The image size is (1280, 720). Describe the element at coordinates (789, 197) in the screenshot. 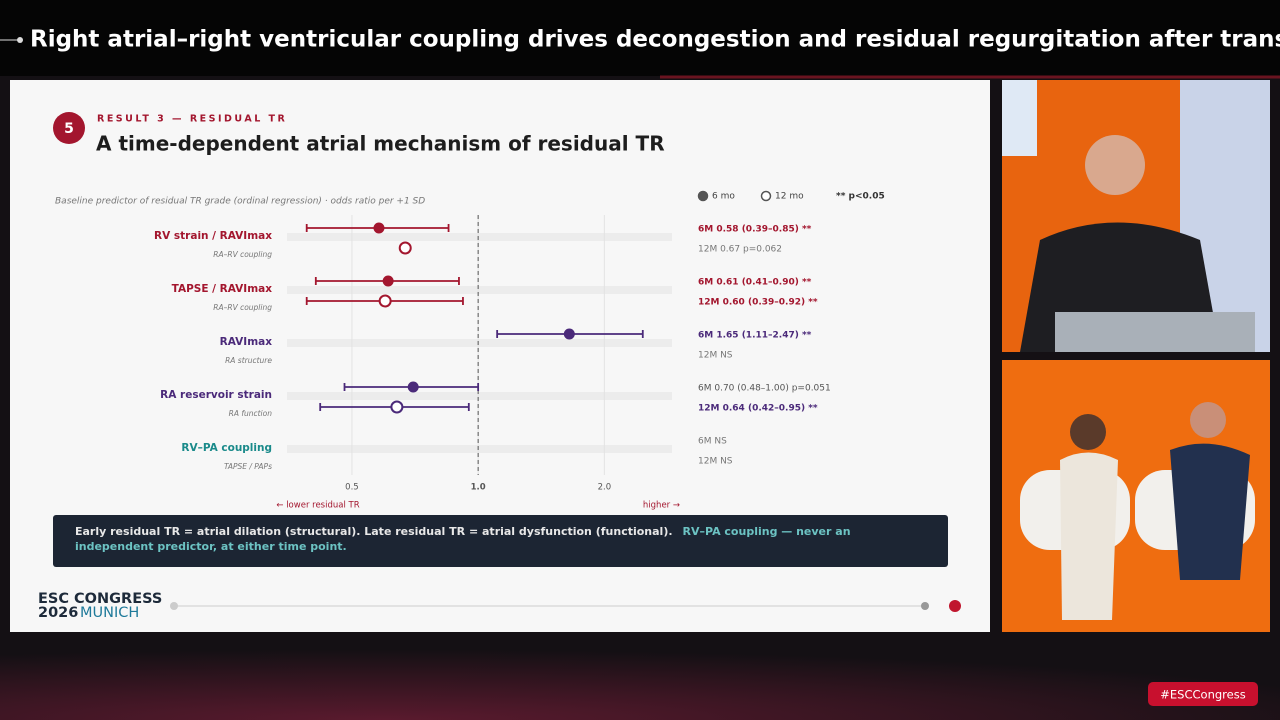

I see `legend-label: 12 mo` at that location.